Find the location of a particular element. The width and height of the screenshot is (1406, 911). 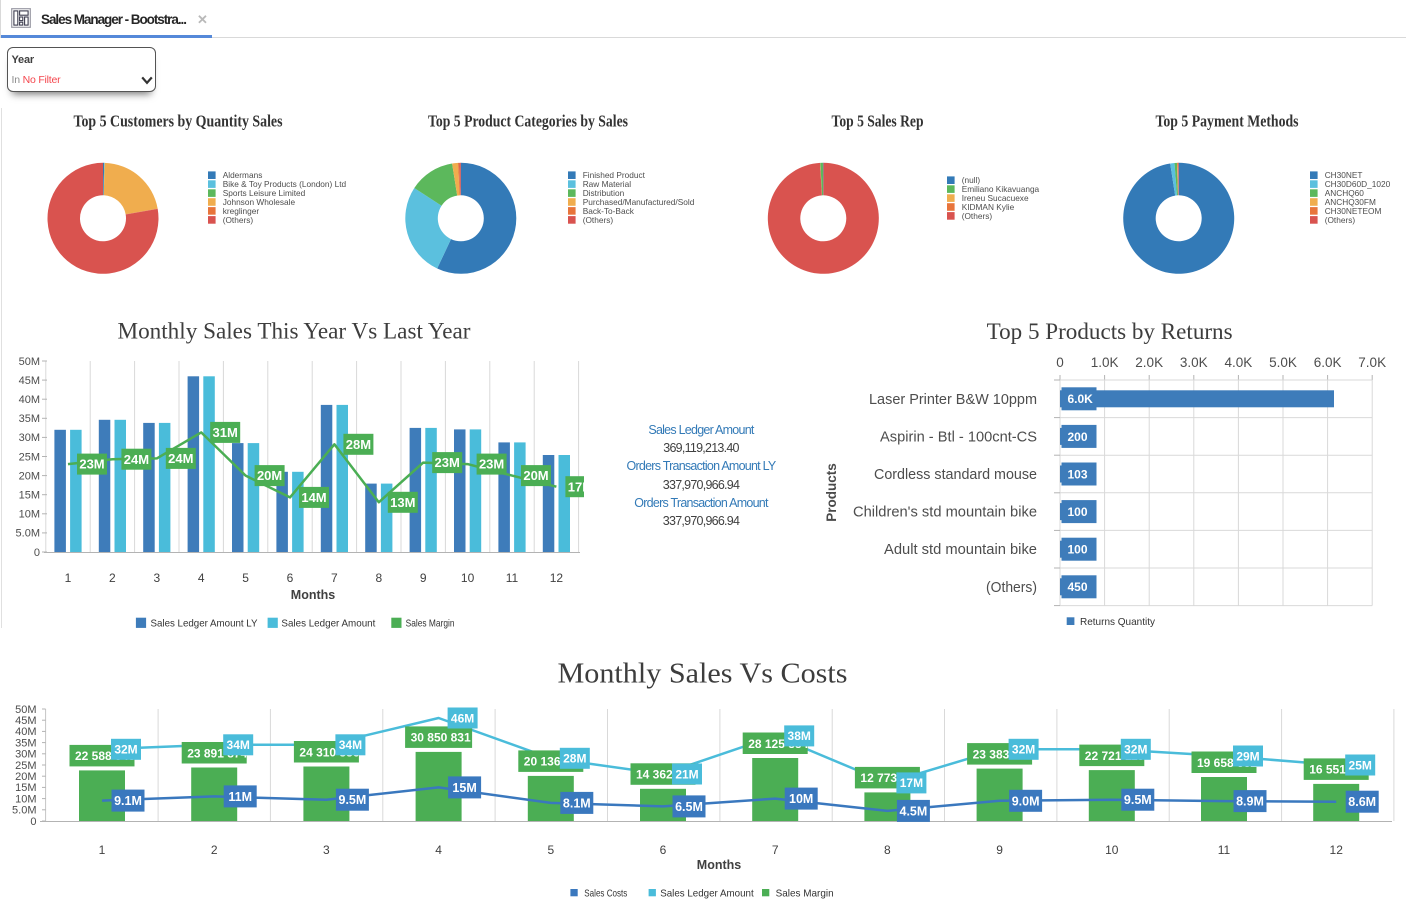

svg-text: 9.1M is located at coordinates (128, 801).